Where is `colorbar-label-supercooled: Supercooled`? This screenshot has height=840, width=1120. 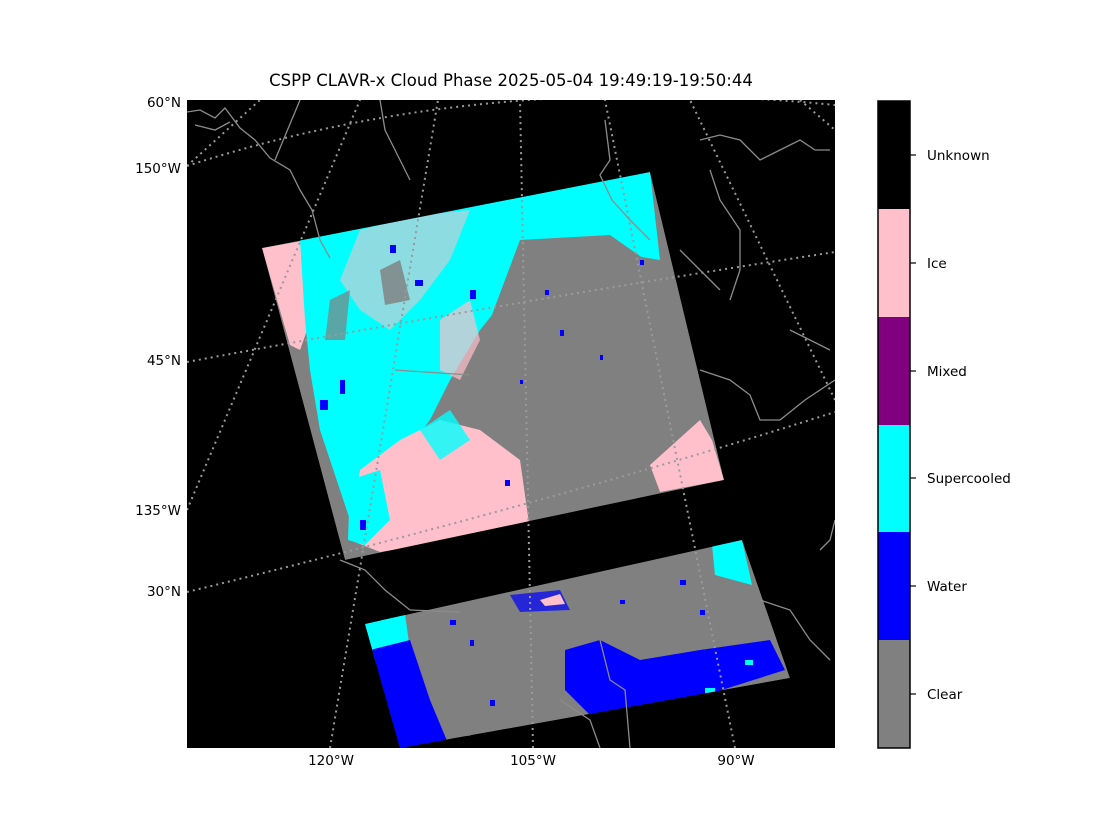
colorbar-label-supercooled: Supercooled is located at coordinates (969, 479).